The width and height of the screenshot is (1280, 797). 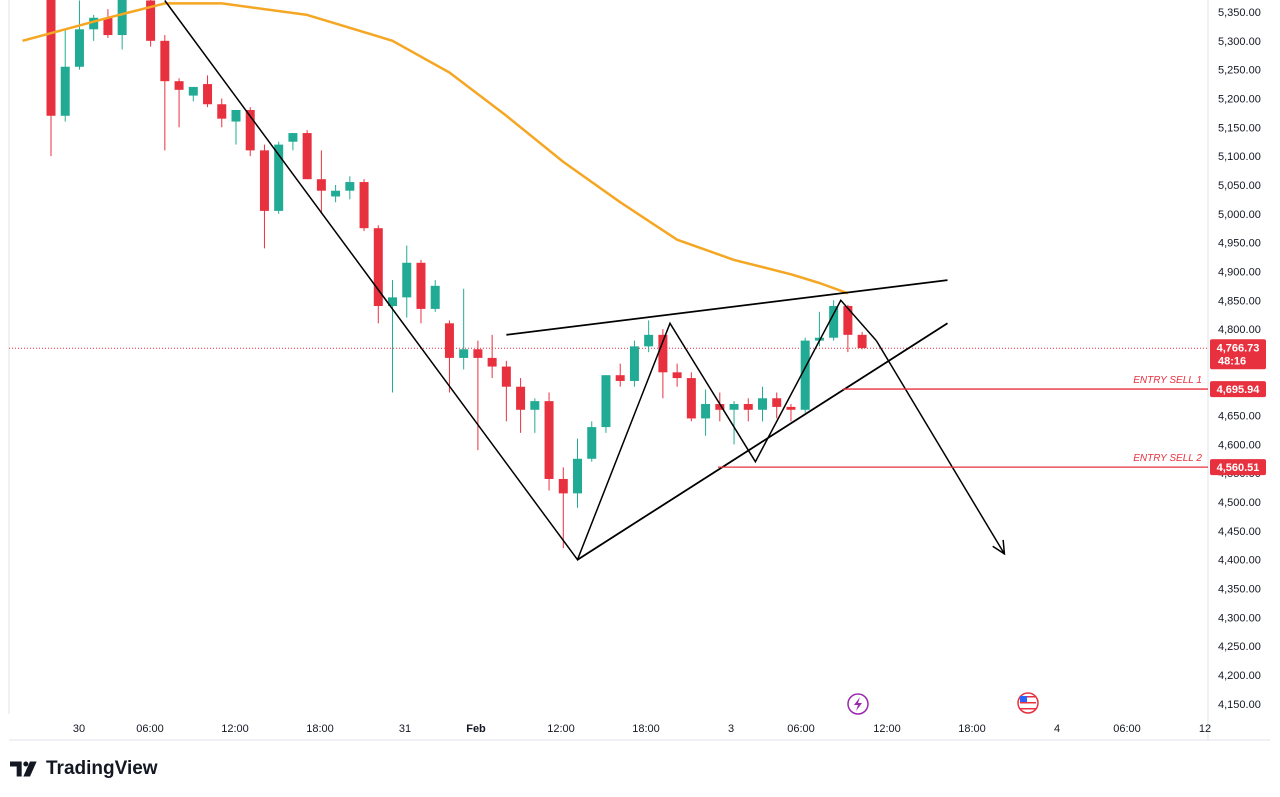 I want to click on us-flag-event-icon, so click(x=1028, y=703).